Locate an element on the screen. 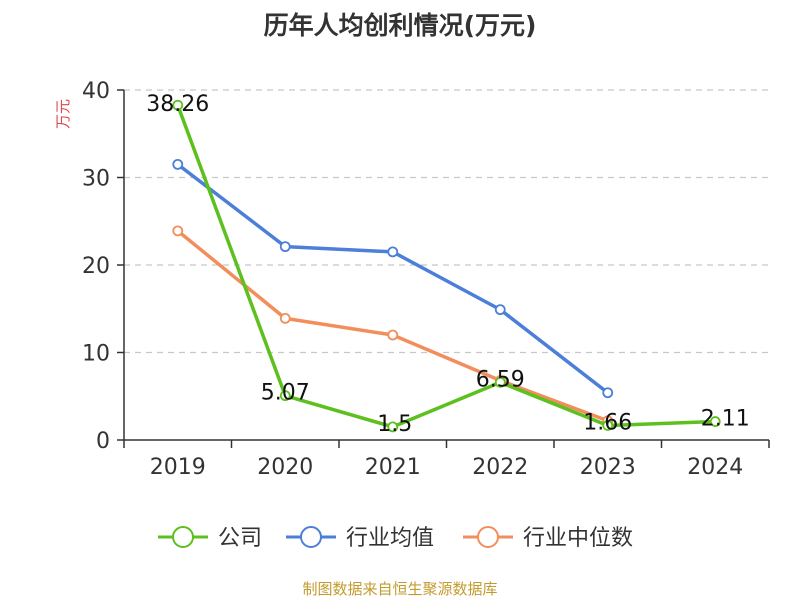 This screenshot has width=800, height=600. x-tick-label: 2024 is located at coordinates (715, 467).